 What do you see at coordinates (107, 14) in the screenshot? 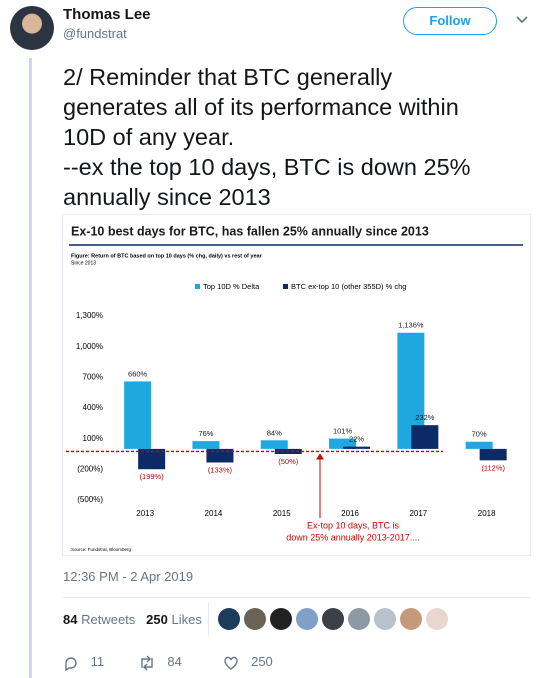
I see `author-name: Thomas Lee` at bounding box center [107, 14].